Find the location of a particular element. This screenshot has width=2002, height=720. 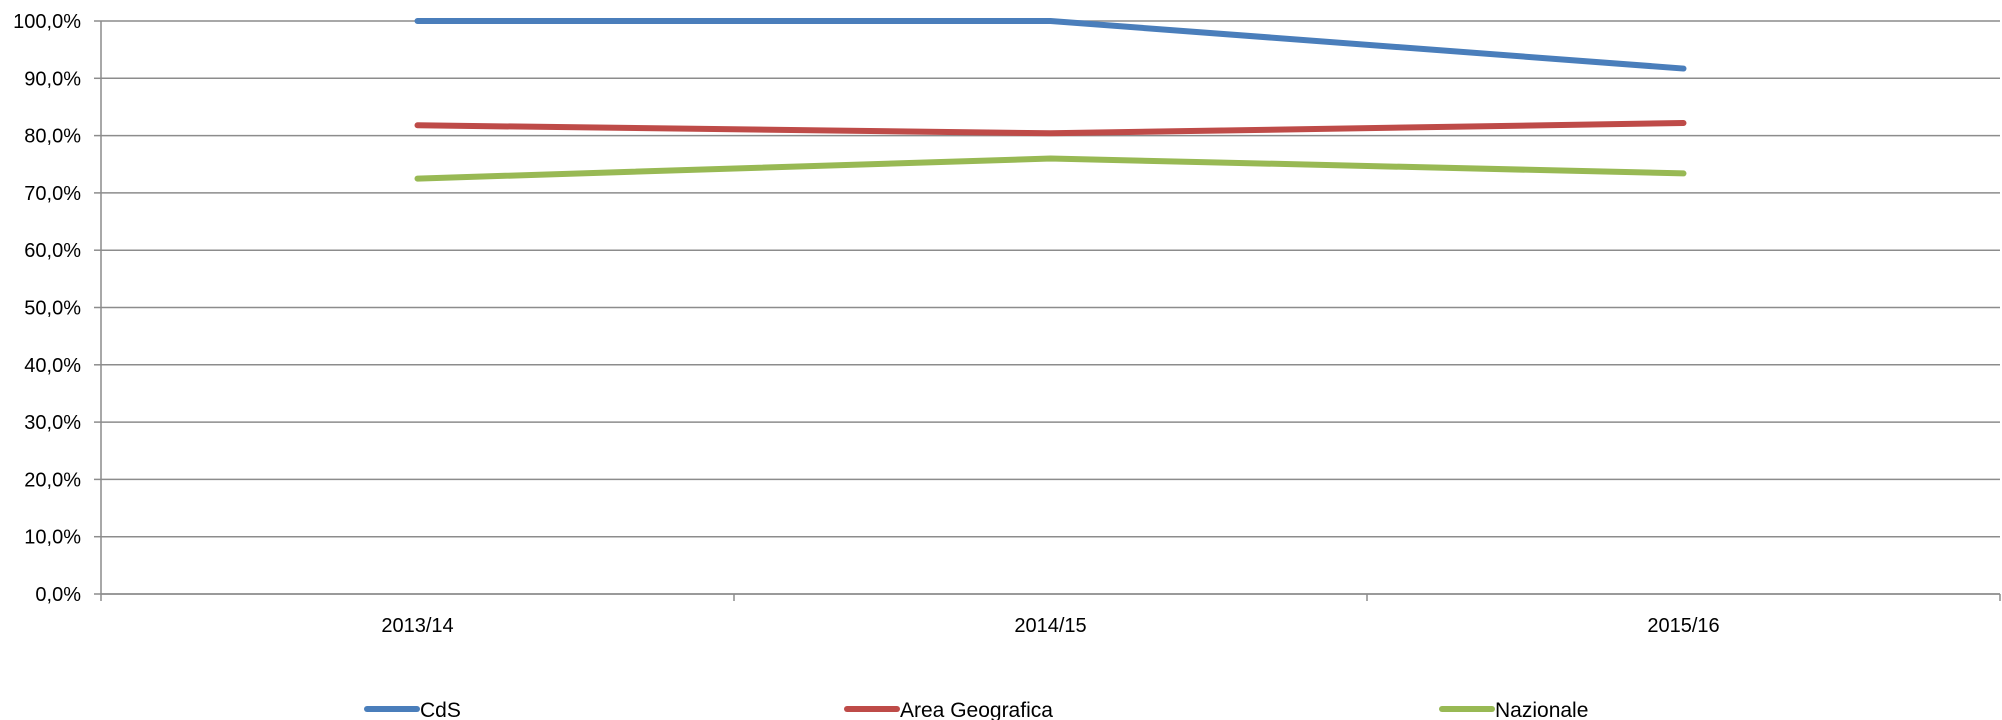

y-tick-label: 0,0% is located at coordinates (58, 595).